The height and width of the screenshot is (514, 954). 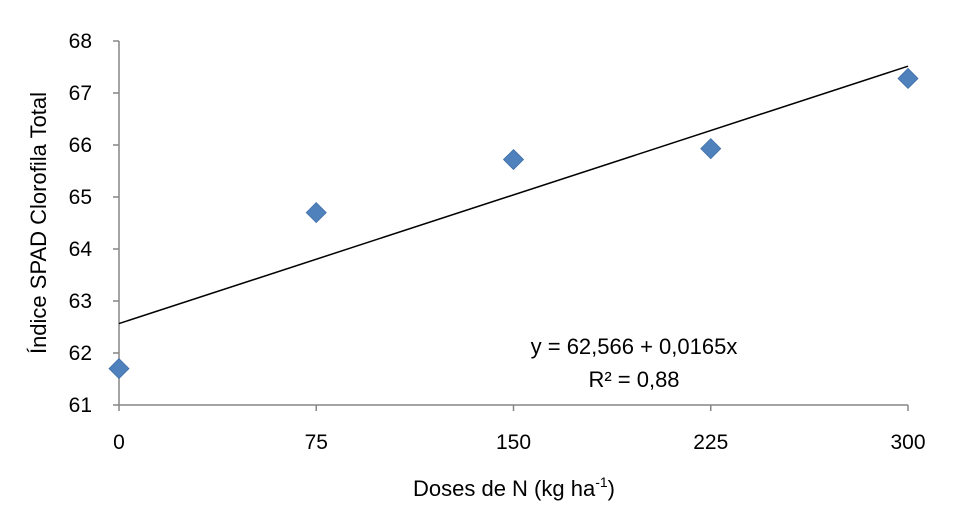 What do you see at coordinates (81, 223) in the screenshot?
I see `y-tick-labels: 61 62 63 64 65 66 67 68` at bounding box center [81, 223].